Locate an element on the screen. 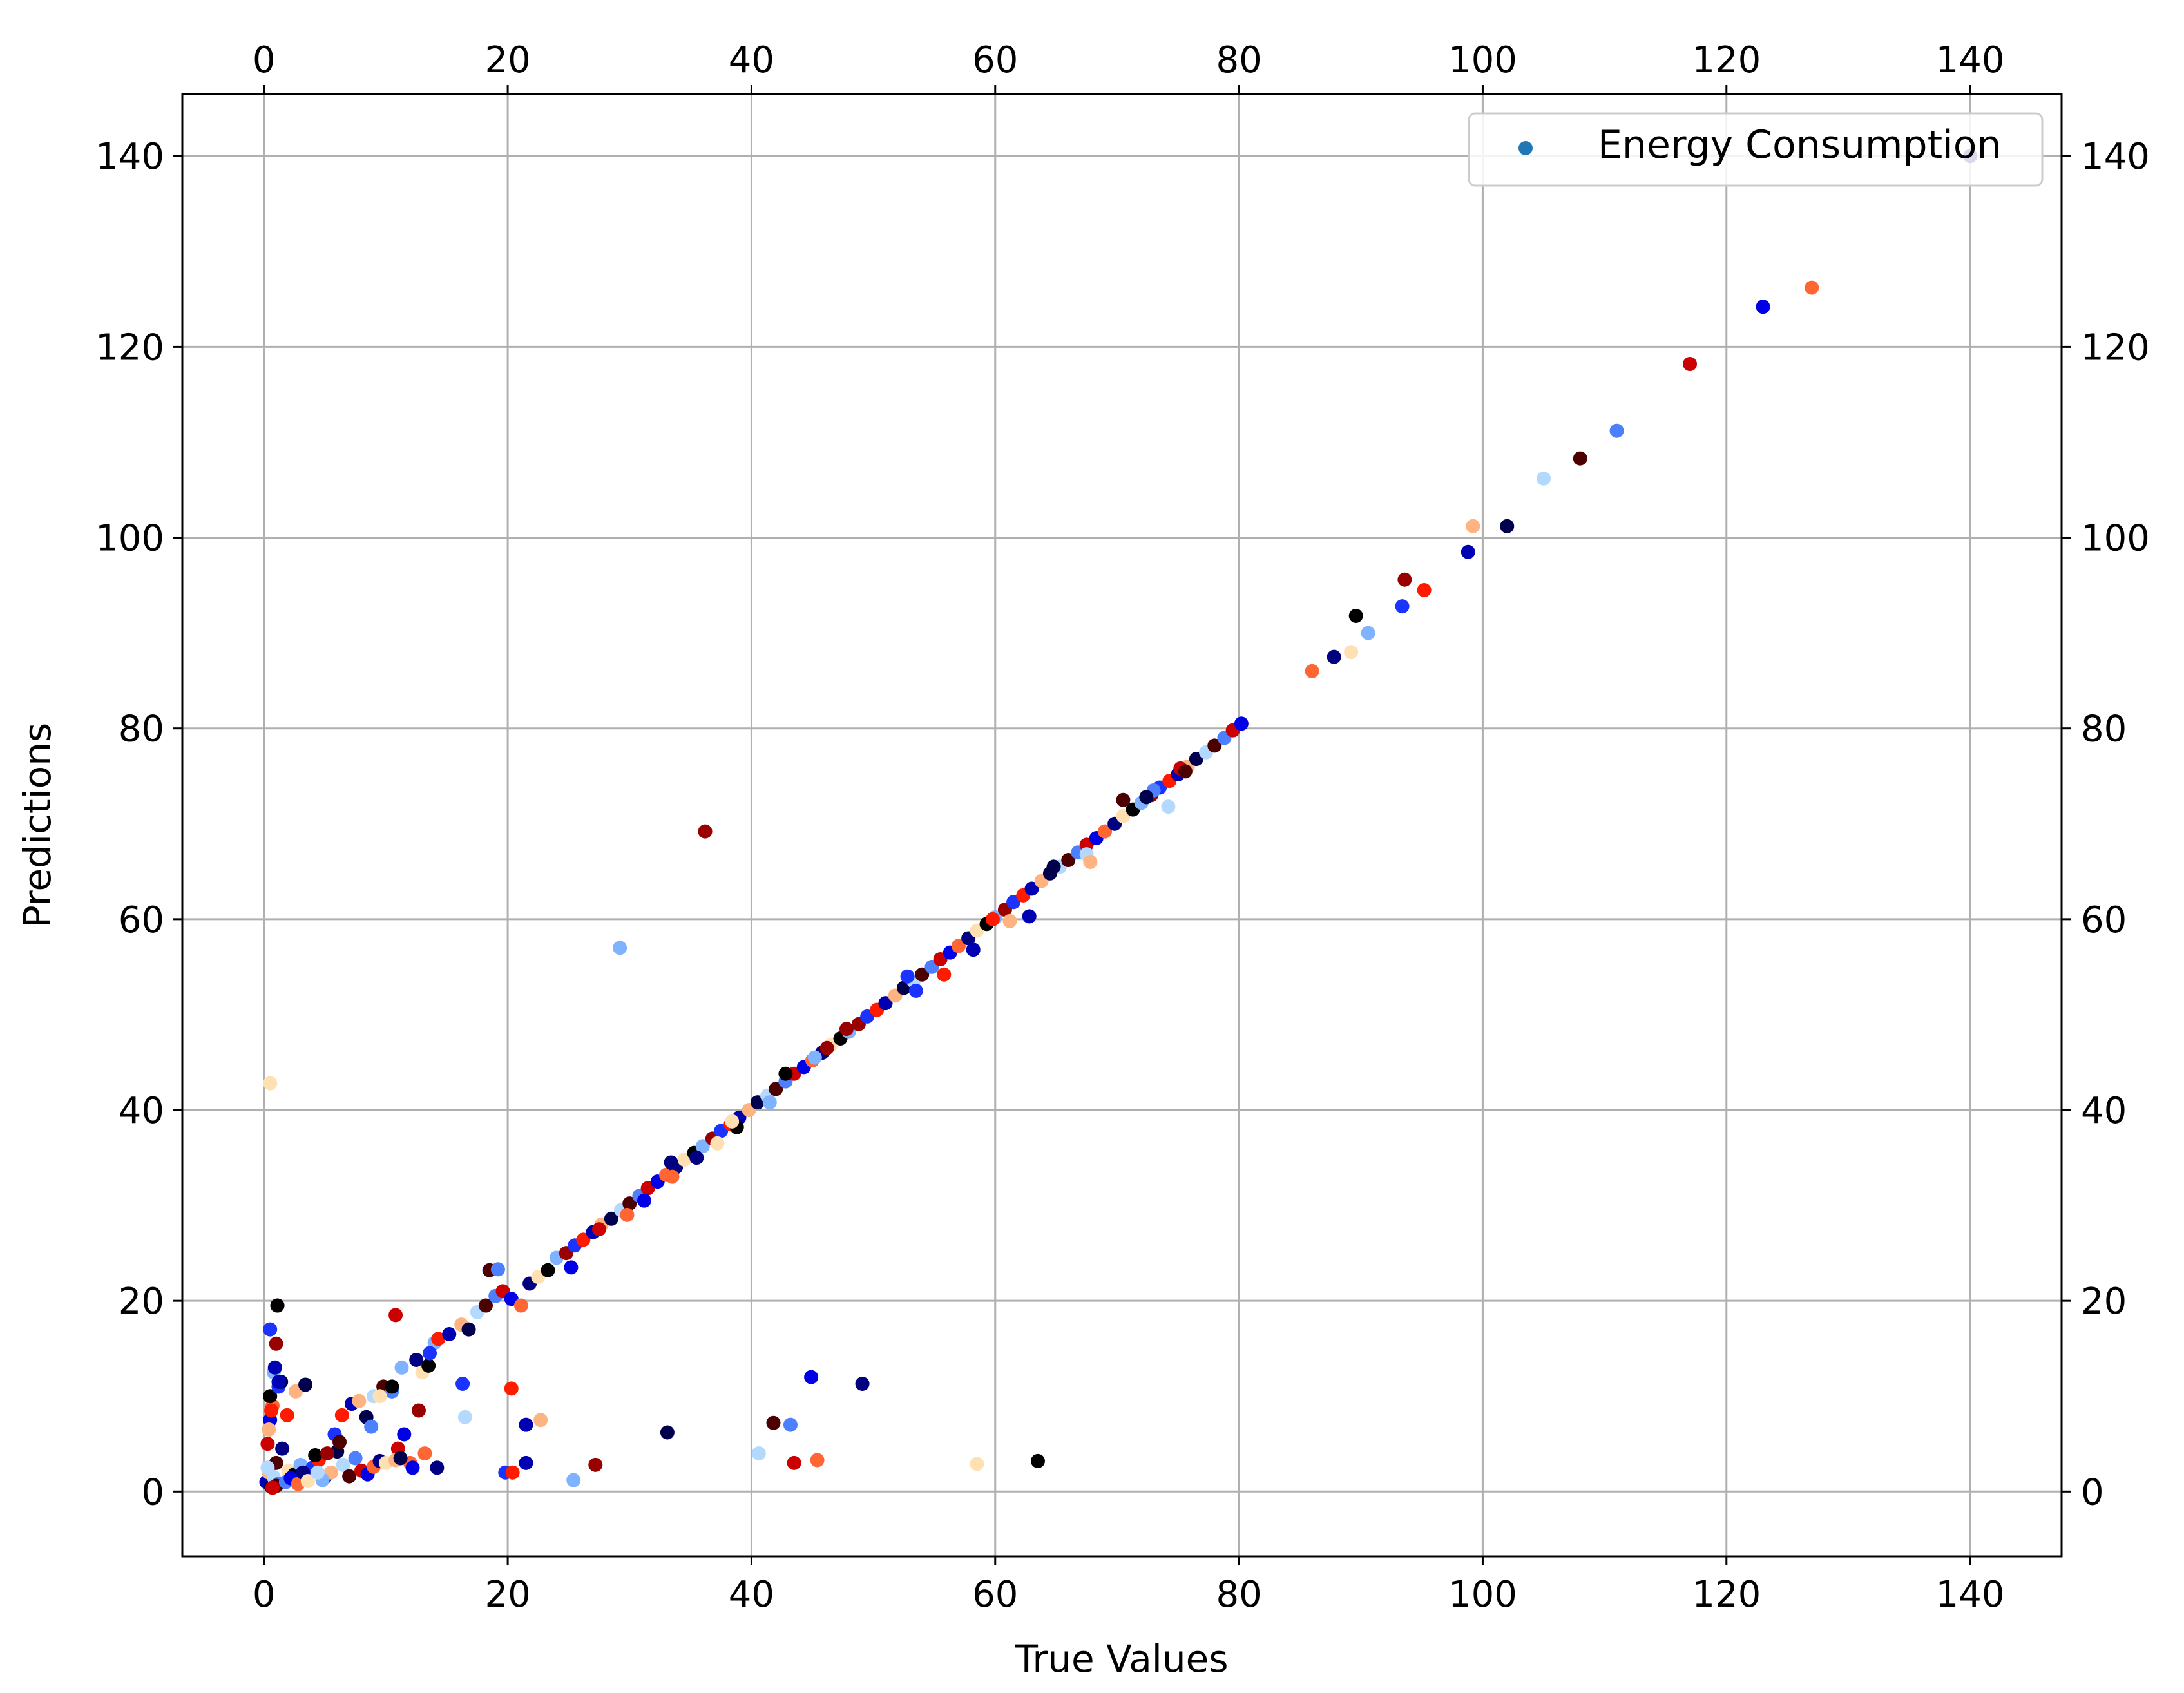  y-right-tick-label: 40 is located at coordinates (2104, 1111).